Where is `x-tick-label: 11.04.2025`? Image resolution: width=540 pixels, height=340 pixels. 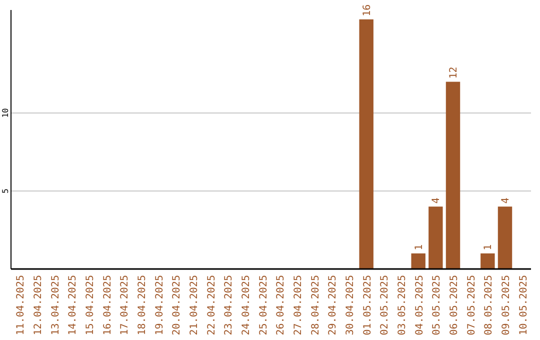 x-tick-label: 11.04.2025 is located at coordinates (21, 305).